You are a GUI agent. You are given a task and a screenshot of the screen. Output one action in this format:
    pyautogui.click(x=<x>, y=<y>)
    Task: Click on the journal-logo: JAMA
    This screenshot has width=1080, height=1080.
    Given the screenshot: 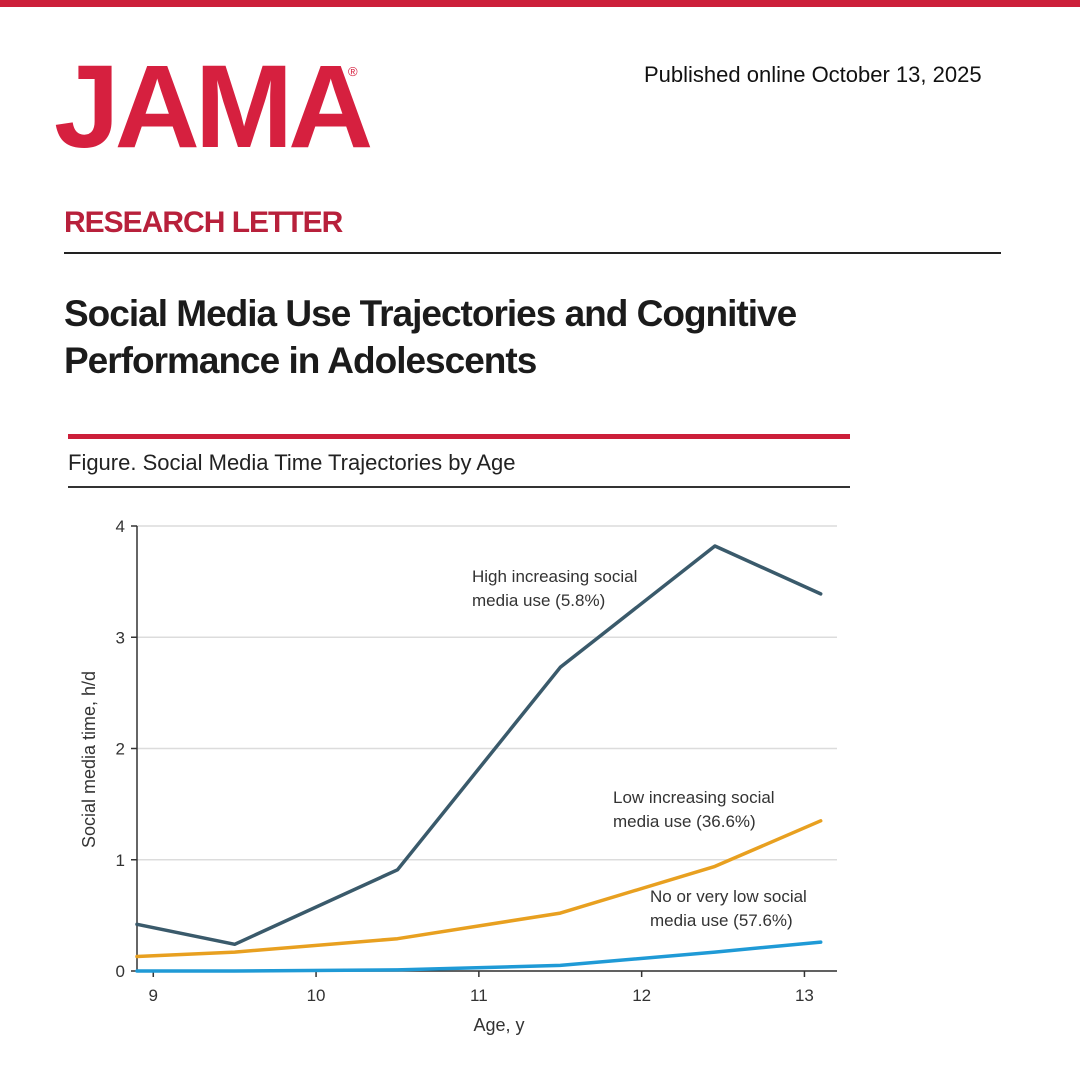 What is the action you would take?
    pyautogui.click(x=213, y=107)
    